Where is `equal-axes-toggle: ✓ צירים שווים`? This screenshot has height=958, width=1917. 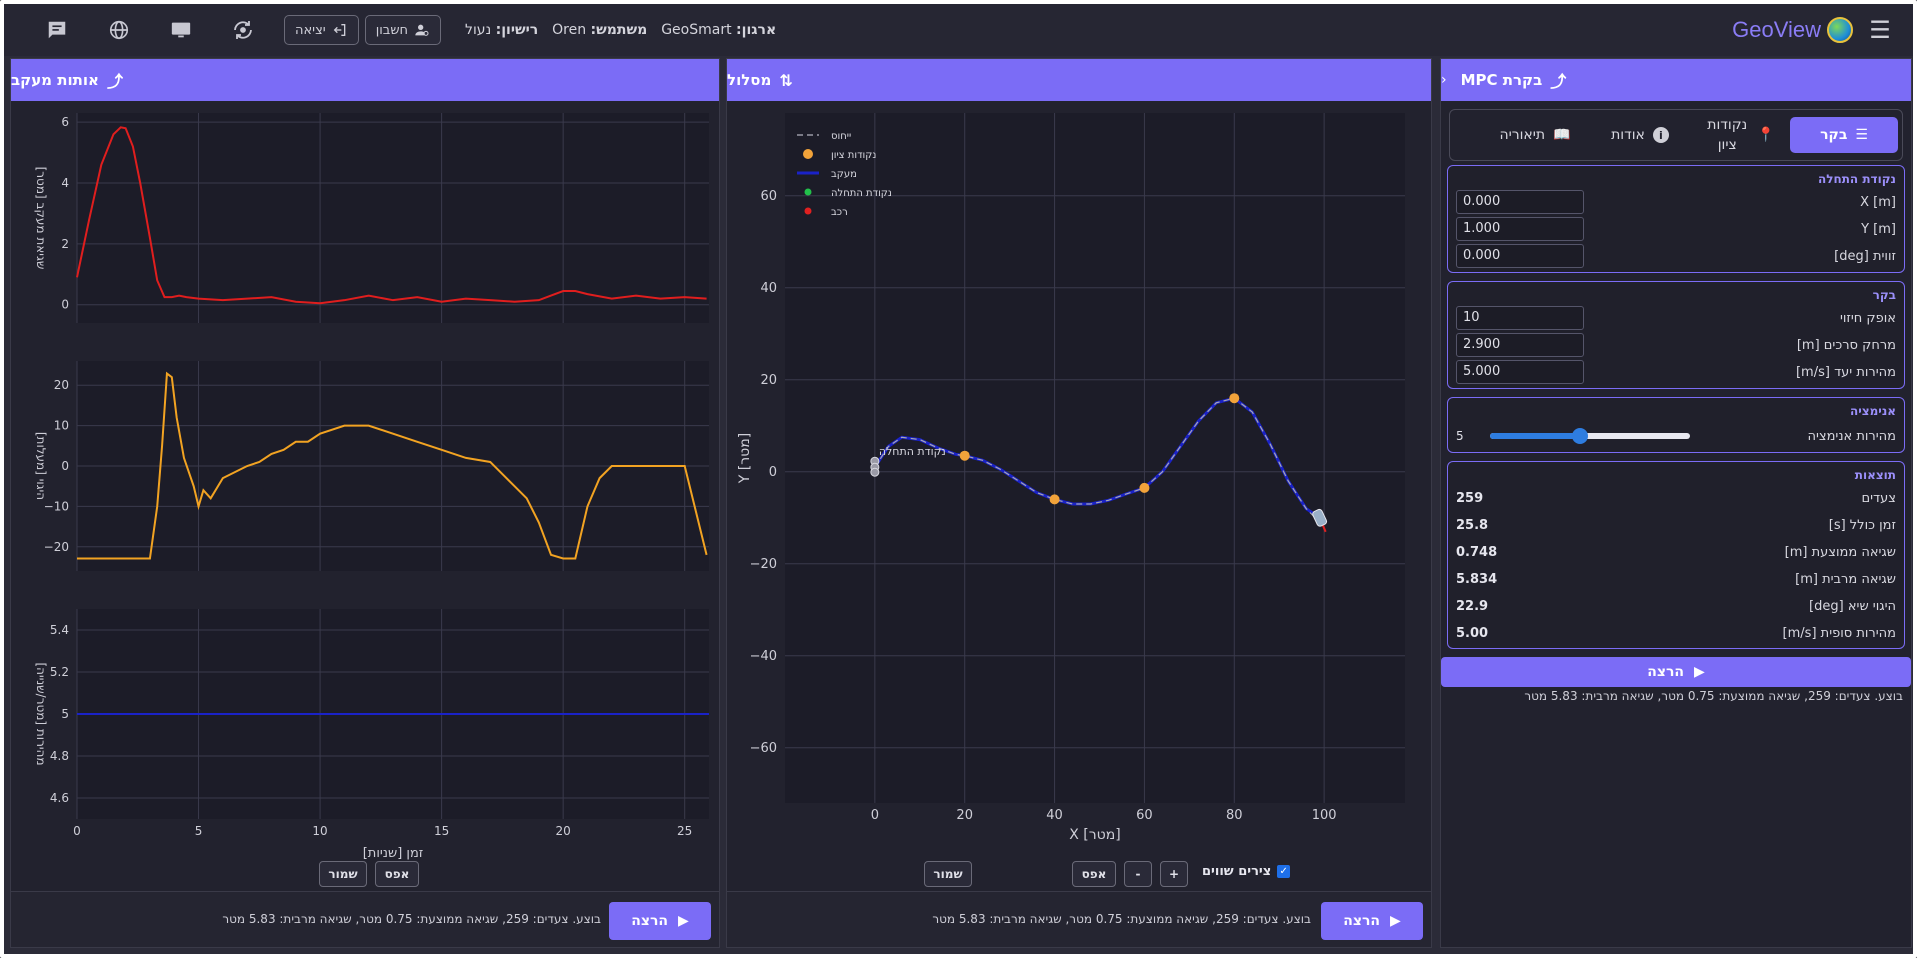 equal-axes-toggle: ✓ צירים שווים is located at coordinates (1246, 871).